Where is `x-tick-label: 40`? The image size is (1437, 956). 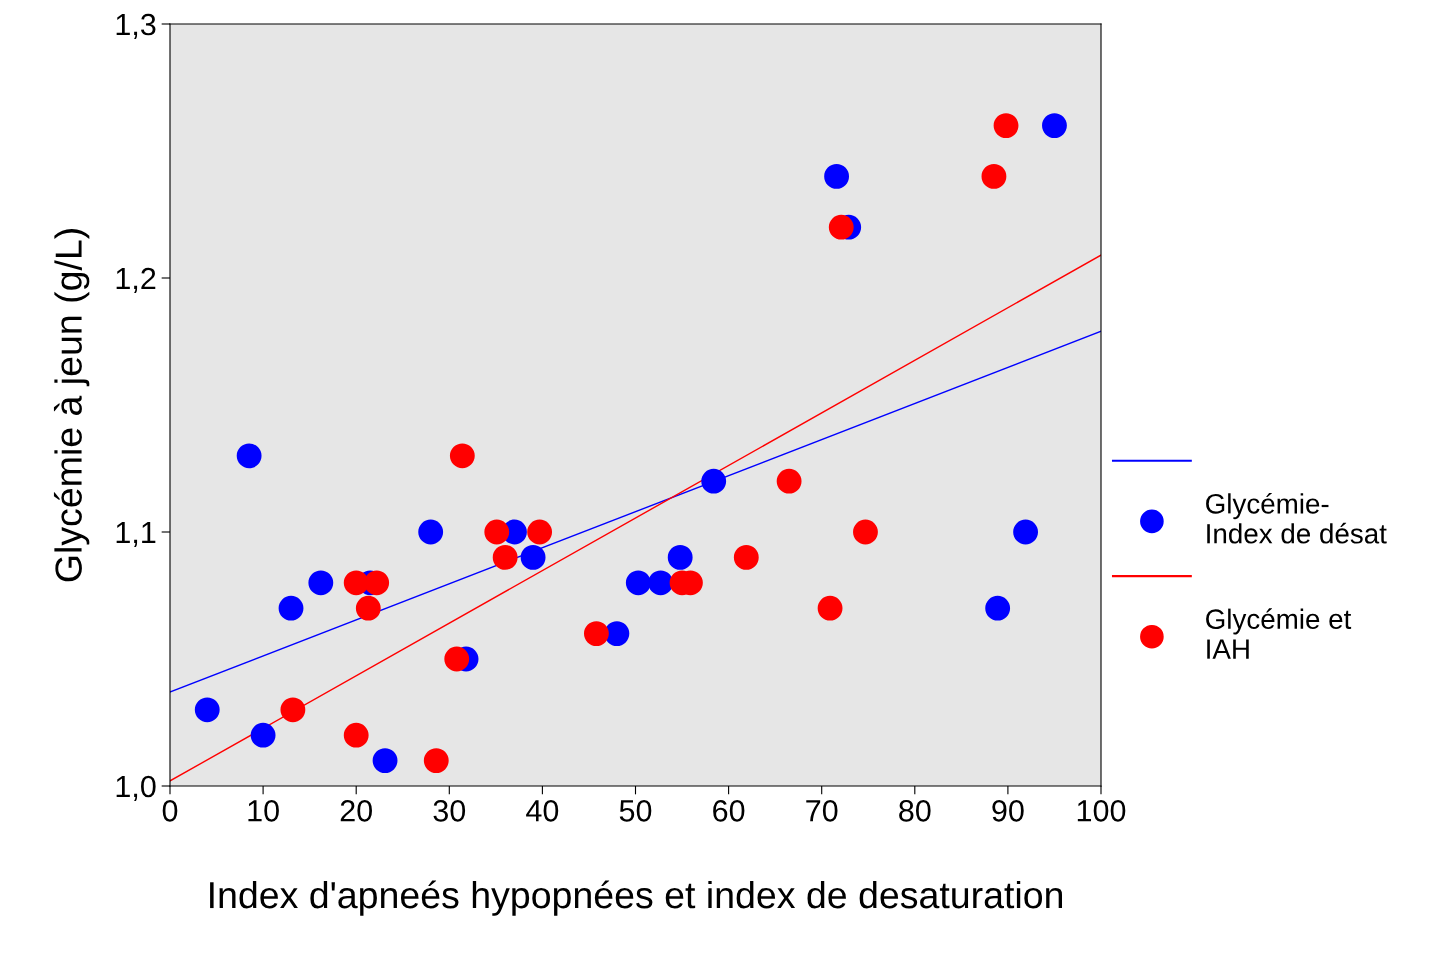
x-tick-label: 40 is located at coordinates (542, 811).